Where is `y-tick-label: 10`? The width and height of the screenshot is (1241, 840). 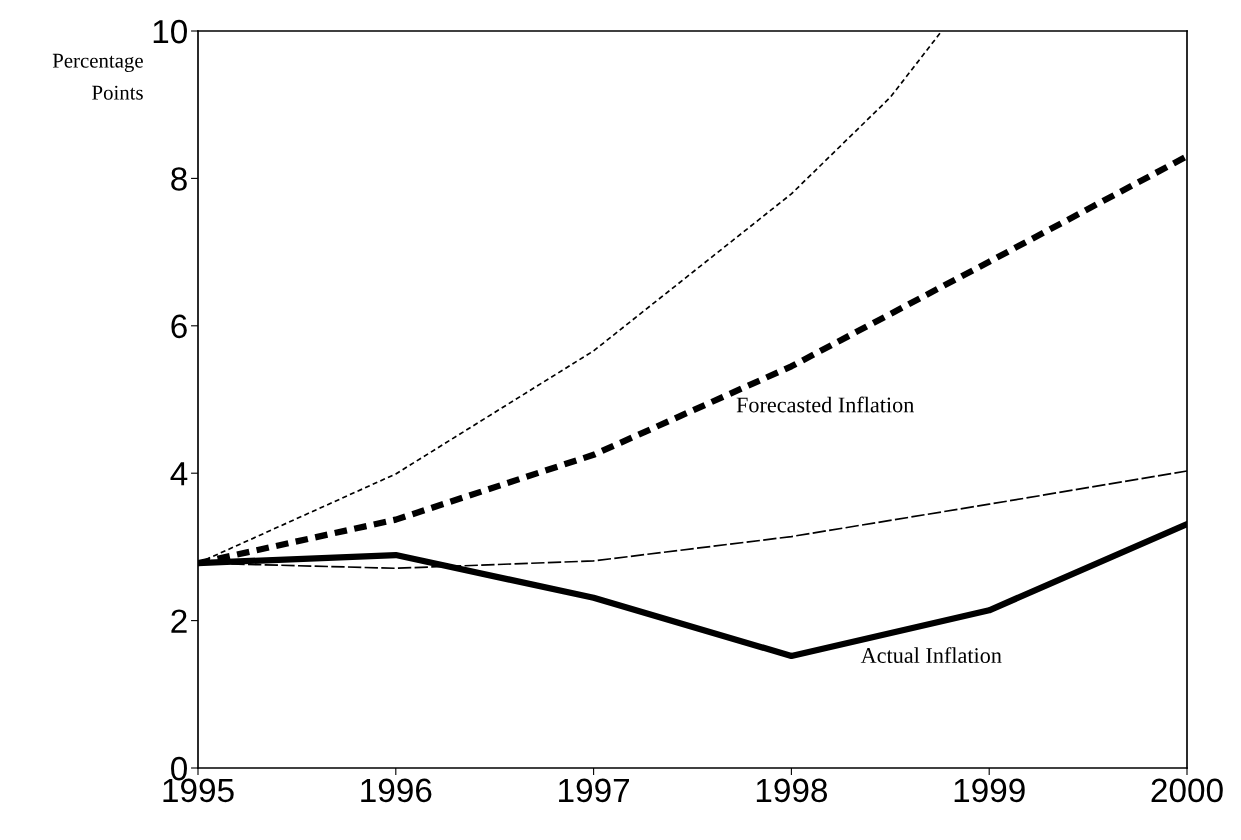 y-tick-label: 10 is located at coordinates (170, 31).